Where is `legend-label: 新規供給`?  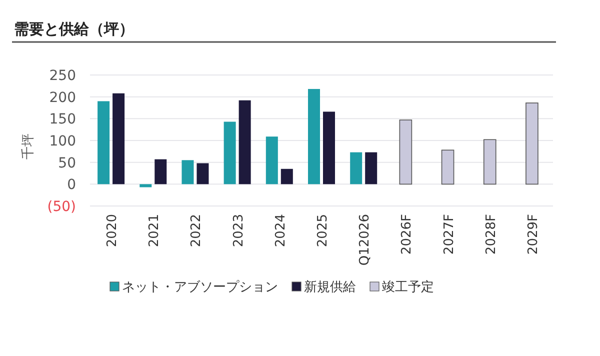
legend-label: 新規供給 is located at coordinates (330, 287).